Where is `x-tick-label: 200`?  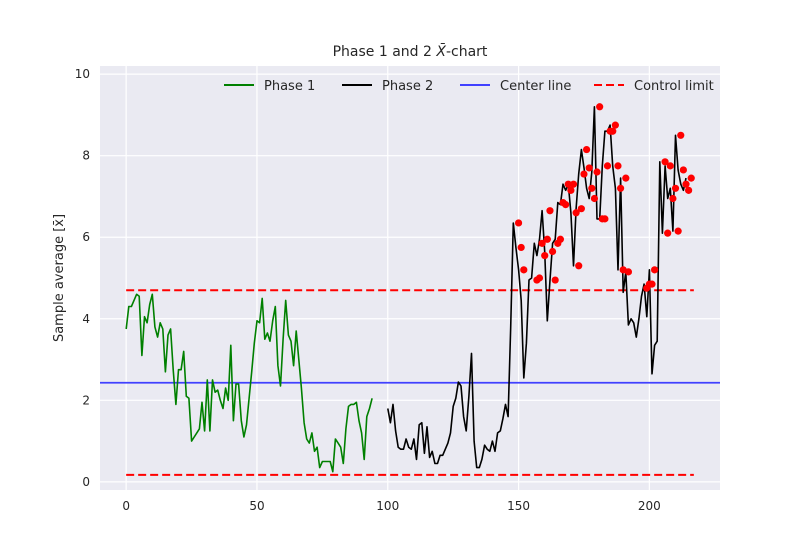 x-tick-label: 200 is located at coordinates (649, 506).